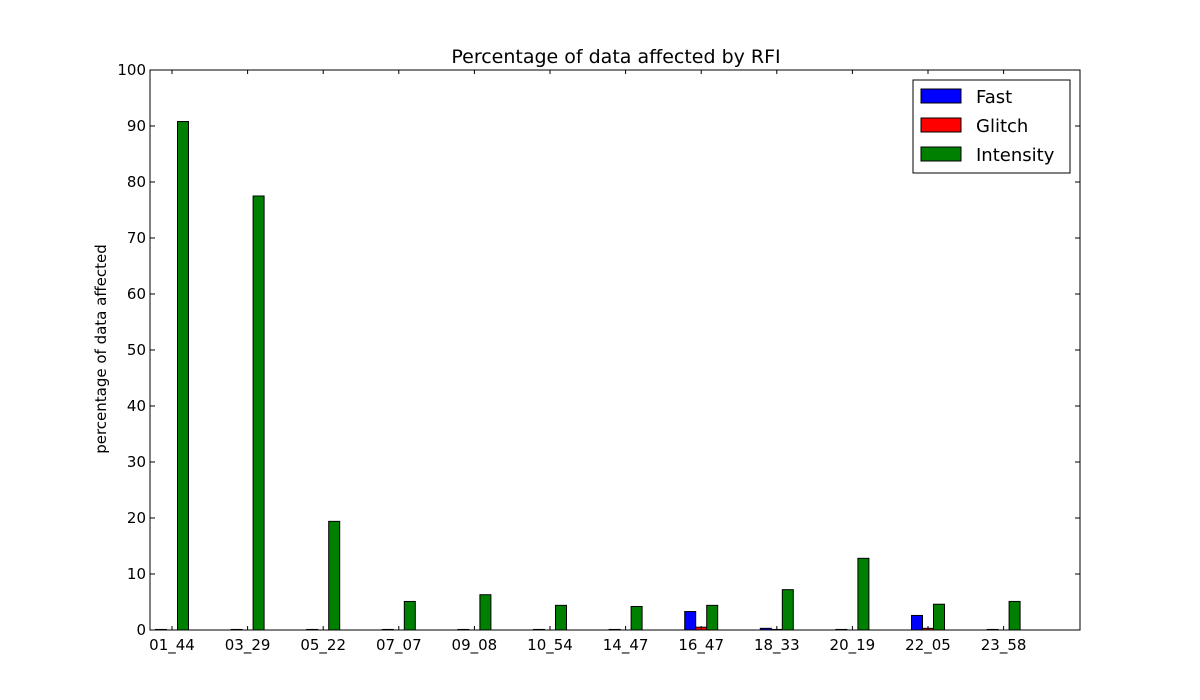 This screenshot has width=1200, height=700. I want to click on x-tick-label: 14_47, so click(626, 645).